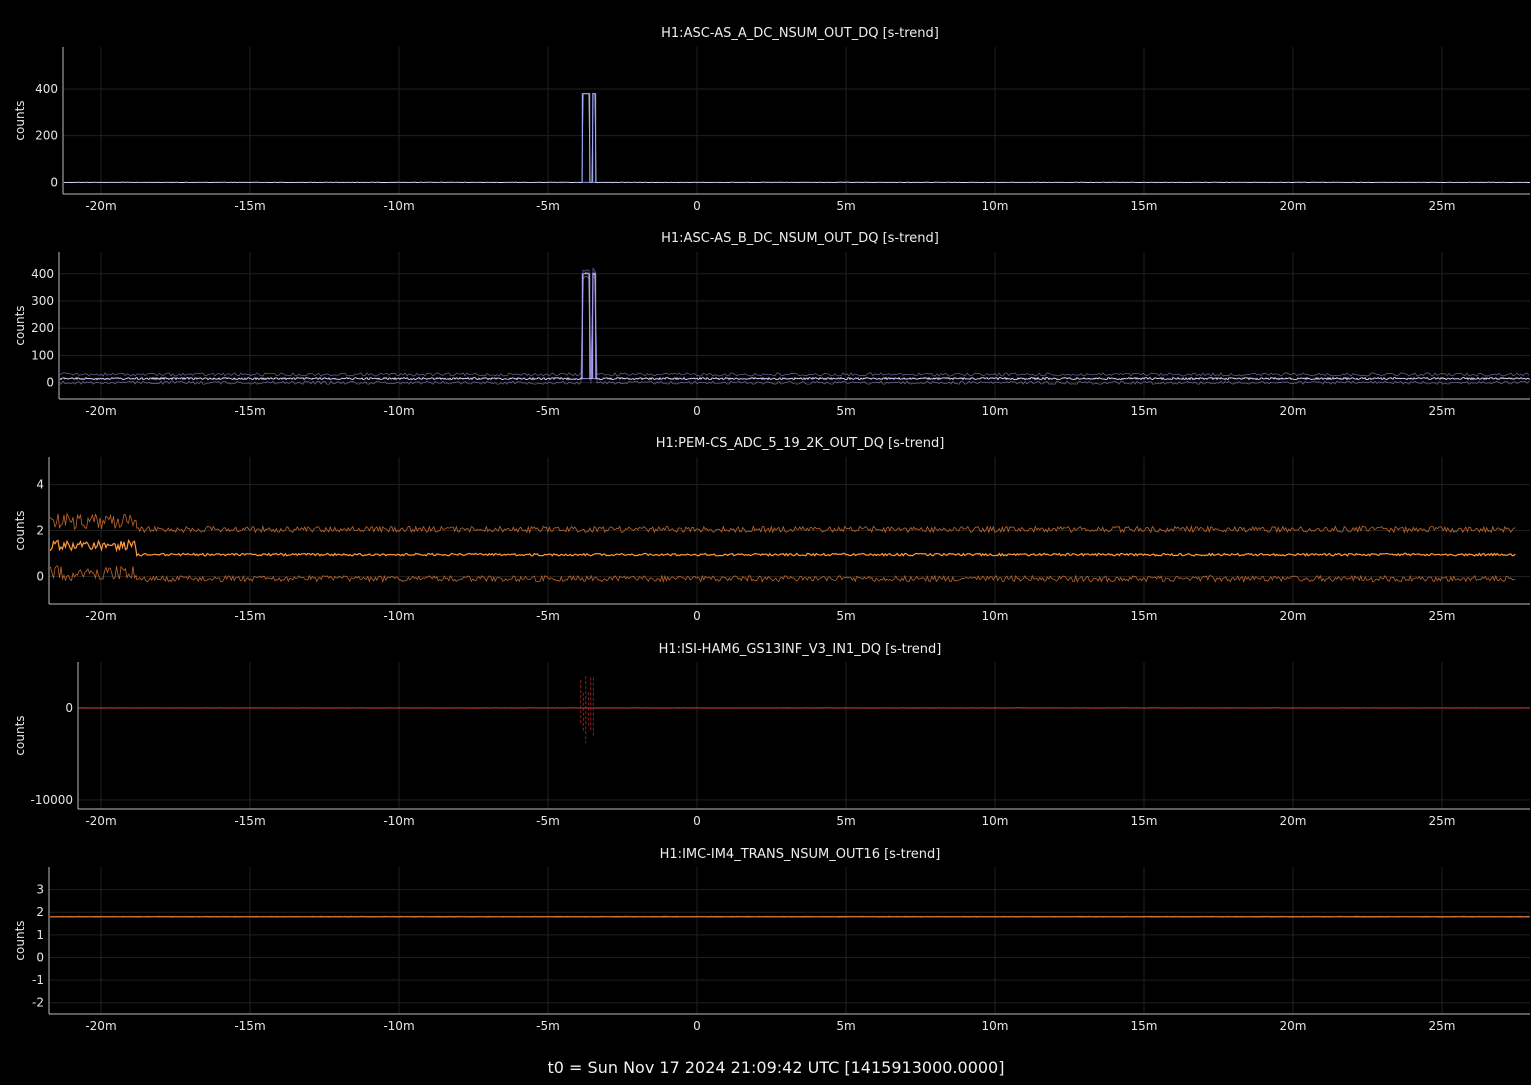  What do you see at coordinates (40, 935) in the screenshot?
I see `y-tick-label: 1` at bounding box center [40, 935].